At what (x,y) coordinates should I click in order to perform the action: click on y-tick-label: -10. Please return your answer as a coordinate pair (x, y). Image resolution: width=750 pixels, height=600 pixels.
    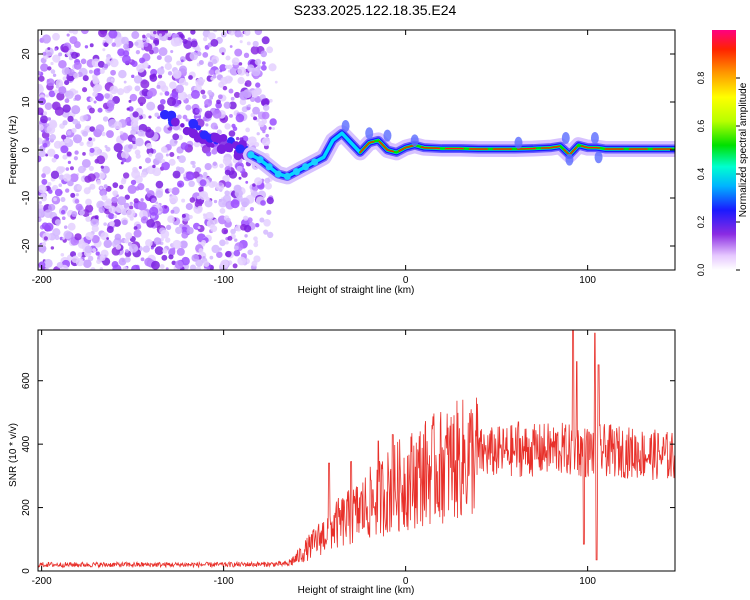
    Looking at the image, I should click on (26, 197).